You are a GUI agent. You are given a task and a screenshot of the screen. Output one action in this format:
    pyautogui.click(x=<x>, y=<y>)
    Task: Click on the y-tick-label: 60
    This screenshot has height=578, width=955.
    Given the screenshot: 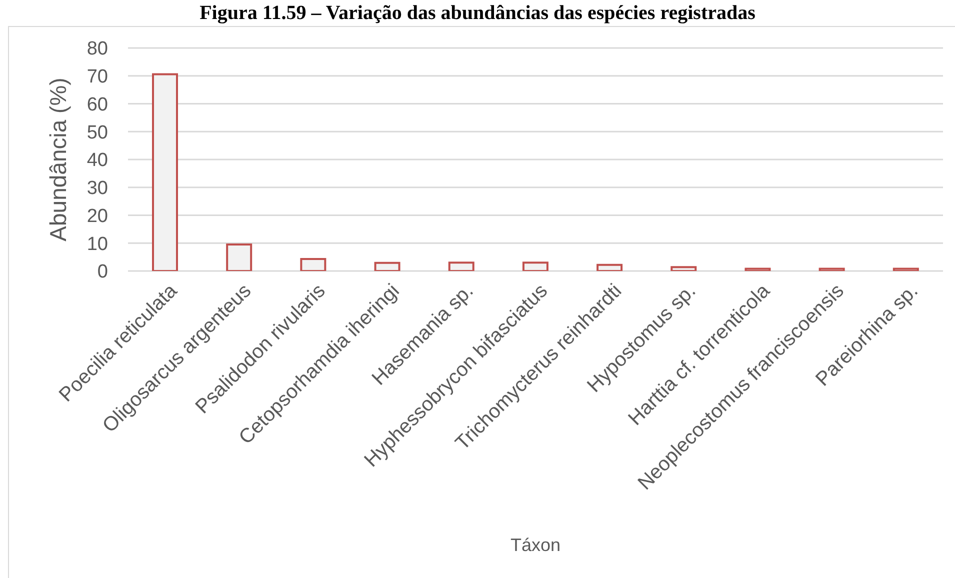 What is the action you would take?
    pyautogui.click(x=97, y=105)
    